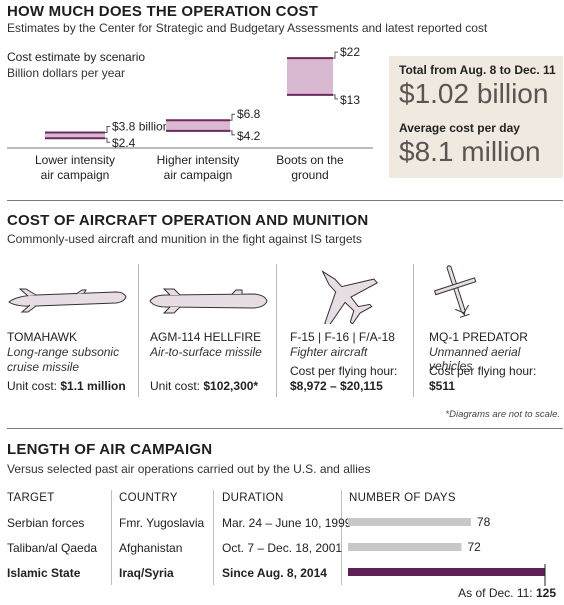 This screenshot has width=564, height=605. I want to click on section1-title: HOW MUCH DOES THE OPERATION COST, so click(163, 11).